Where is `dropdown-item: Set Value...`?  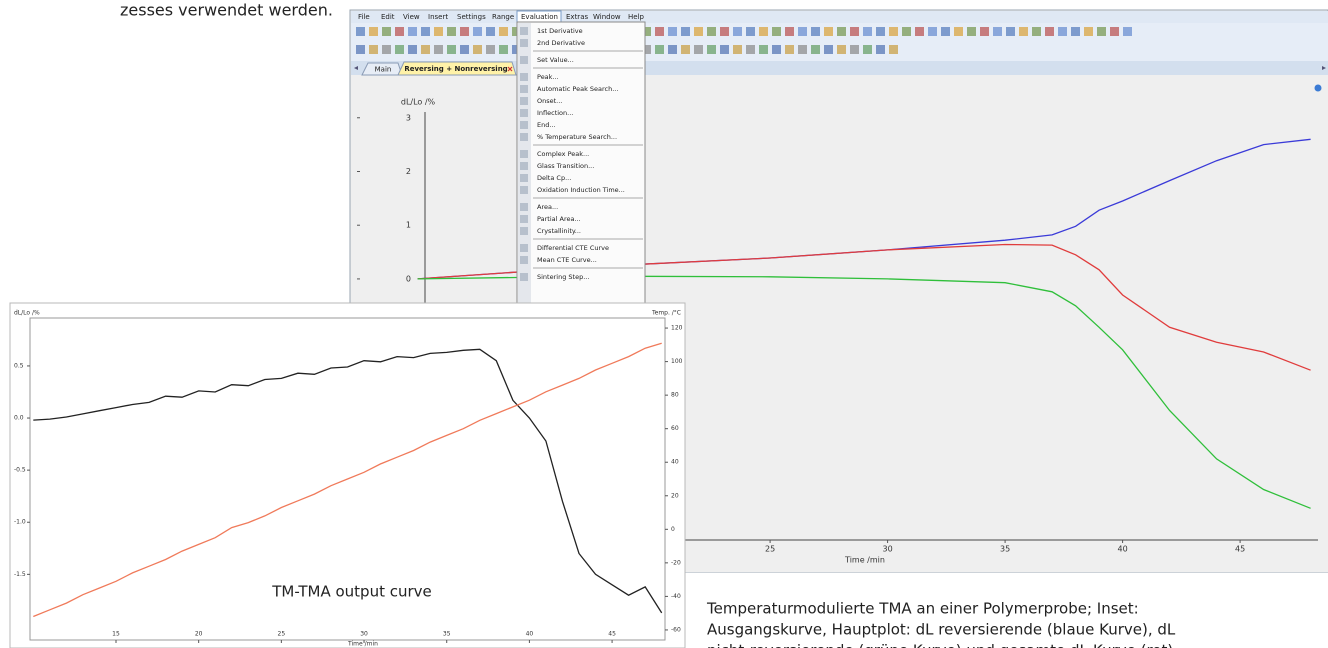
dropdown-item: Set Value... is located at coordinates (555, 60).